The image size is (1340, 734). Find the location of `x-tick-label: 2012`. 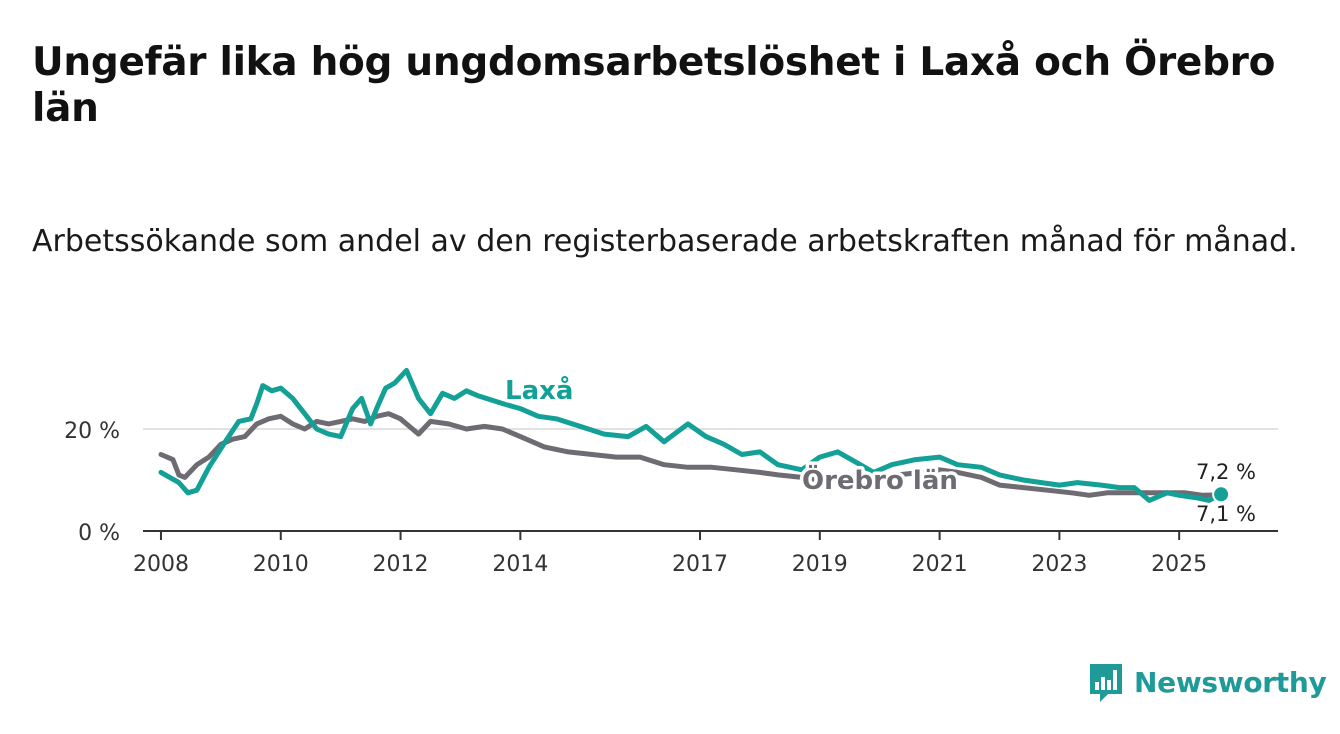

x-tick-label: 2012 is located at coordinates (401, 564).